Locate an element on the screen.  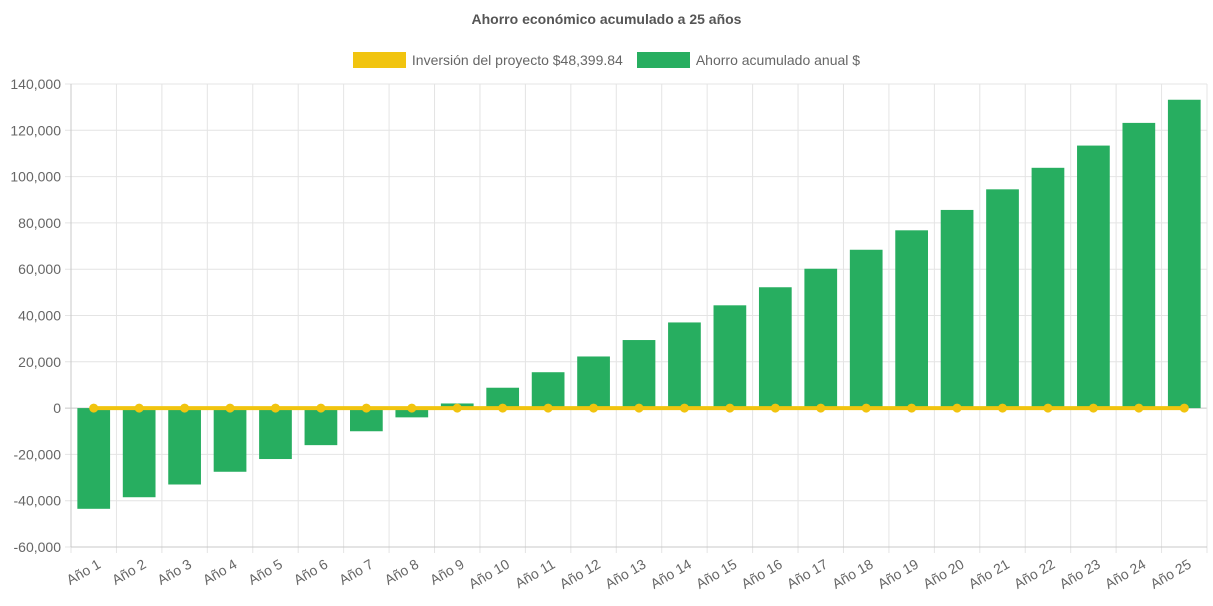
line-series is located at coordinates (639, 408).